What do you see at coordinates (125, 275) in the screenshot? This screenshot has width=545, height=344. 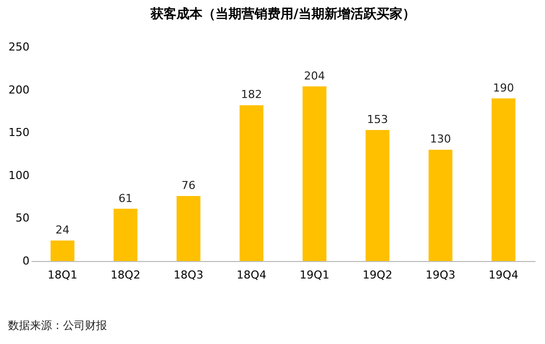 I see `x-tick-label: 18Q2` at bounding box center [125, 275].